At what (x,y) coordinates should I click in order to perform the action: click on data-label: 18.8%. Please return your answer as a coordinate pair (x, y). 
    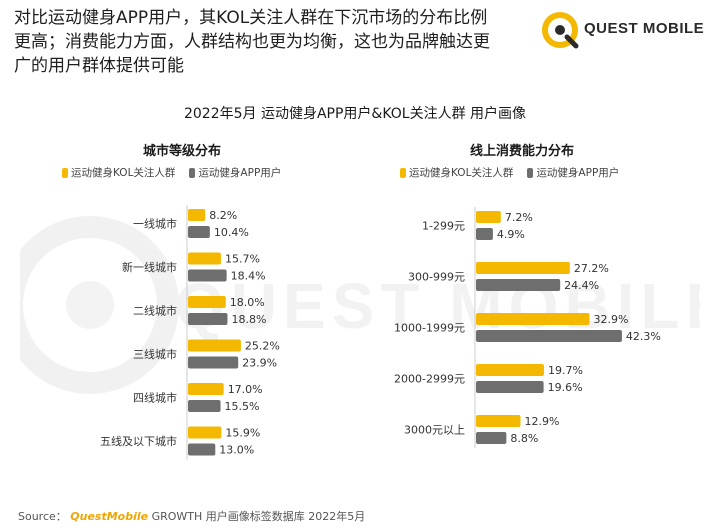
    Looking at the image, I should click on (248, 319).